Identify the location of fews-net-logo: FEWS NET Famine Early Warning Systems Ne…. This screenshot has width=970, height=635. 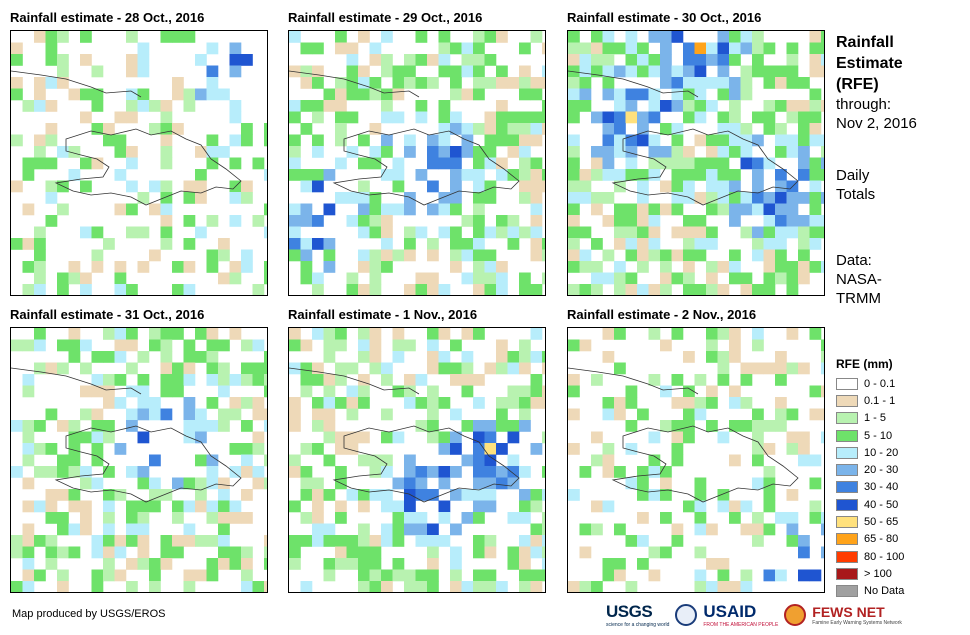
(857, 615).